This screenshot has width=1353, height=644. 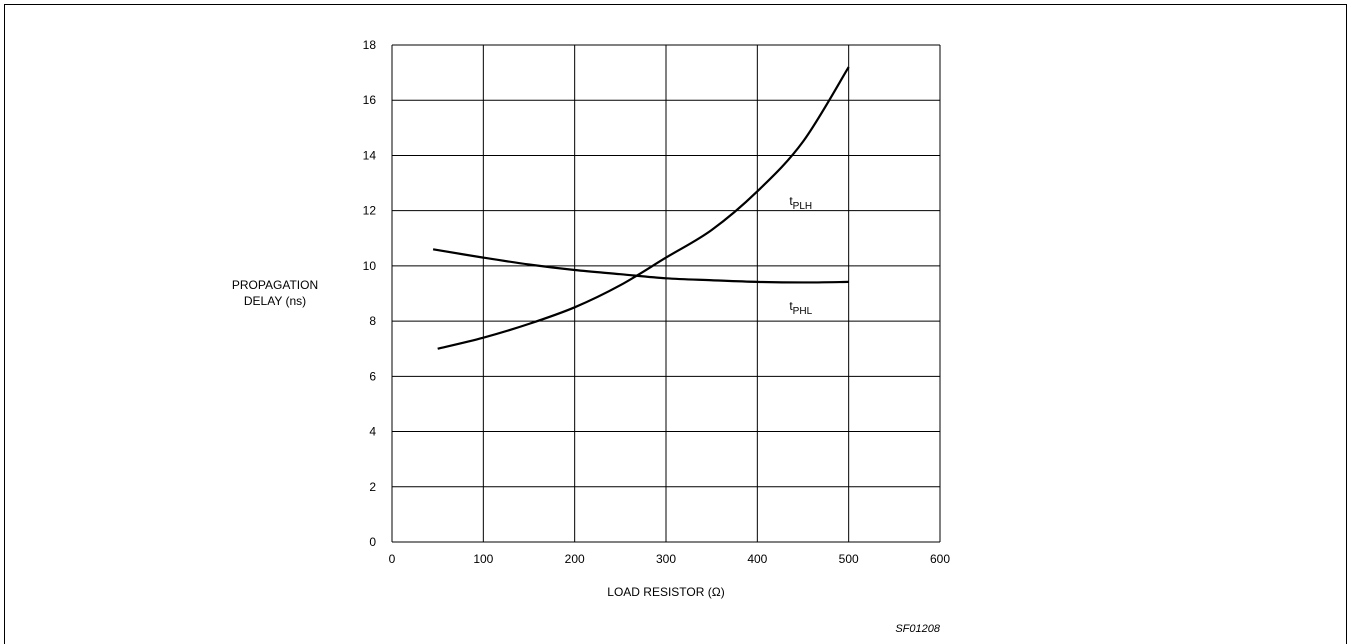 I want to click on y-tick-label-18: 18, so click(x=370, y=45).